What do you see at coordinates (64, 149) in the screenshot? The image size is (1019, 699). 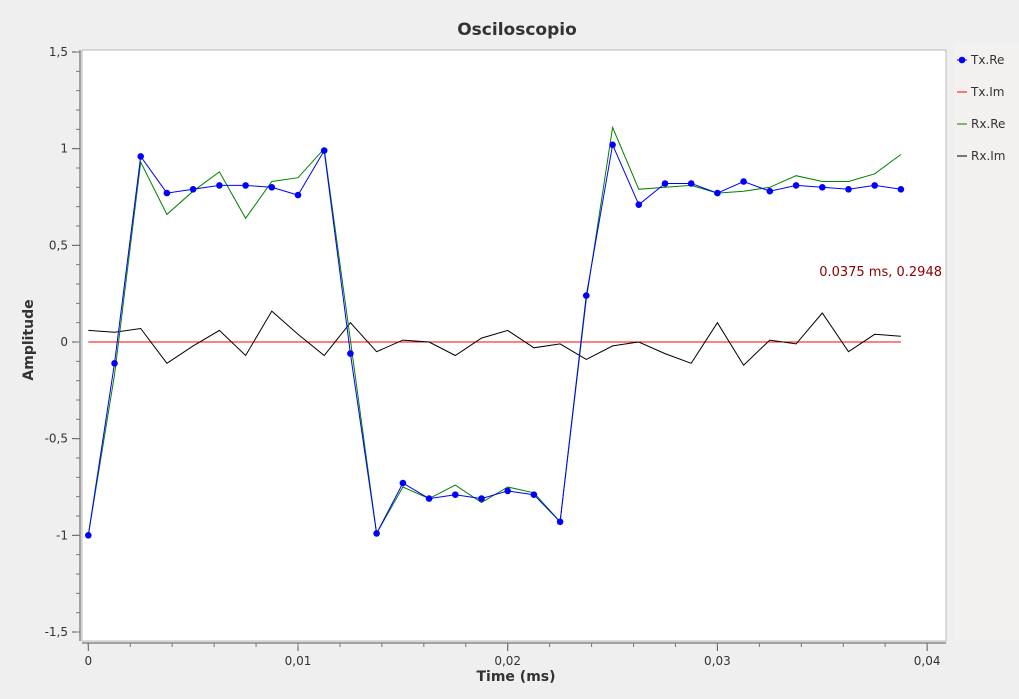 I see `y-tick-label: 1` at bounding box center [64, 149].